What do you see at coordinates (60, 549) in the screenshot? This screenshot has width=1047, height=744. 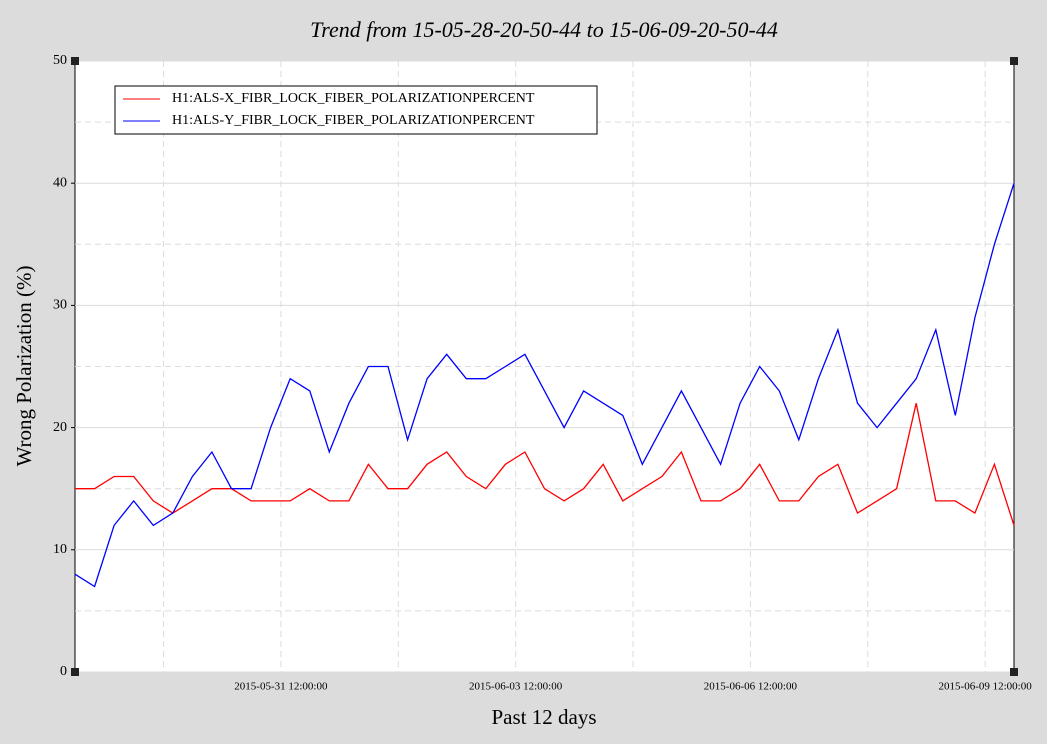 I see `y-tick-label: 10` at bounding box center [60, 549].